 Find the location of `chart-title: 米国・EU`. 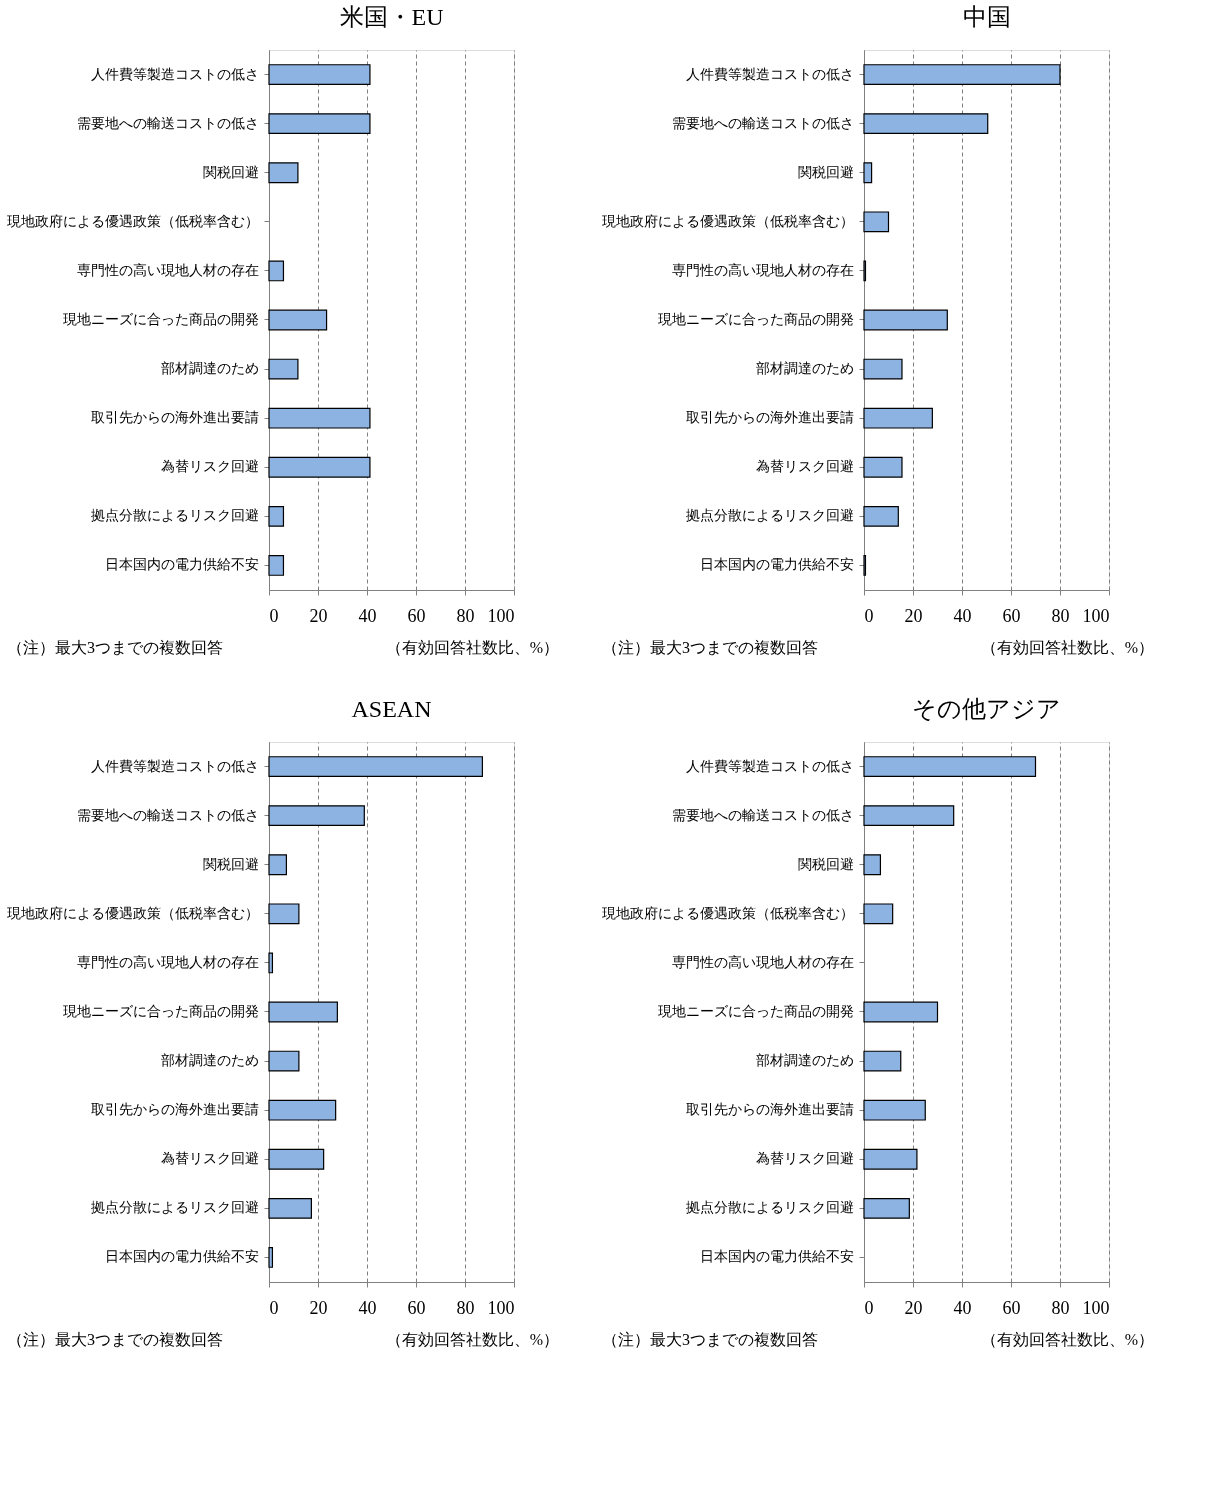

chart-title: 米国・EU is located at coordinates (391, 17).